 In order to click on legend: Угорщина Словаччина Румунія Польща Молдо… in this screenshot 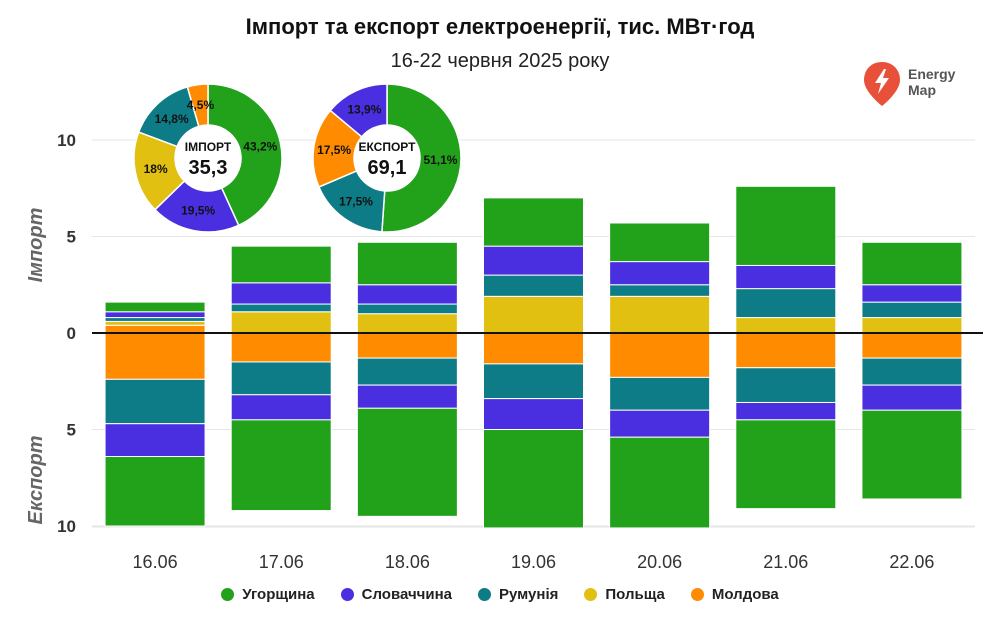, I will do `click(500, 594)`.